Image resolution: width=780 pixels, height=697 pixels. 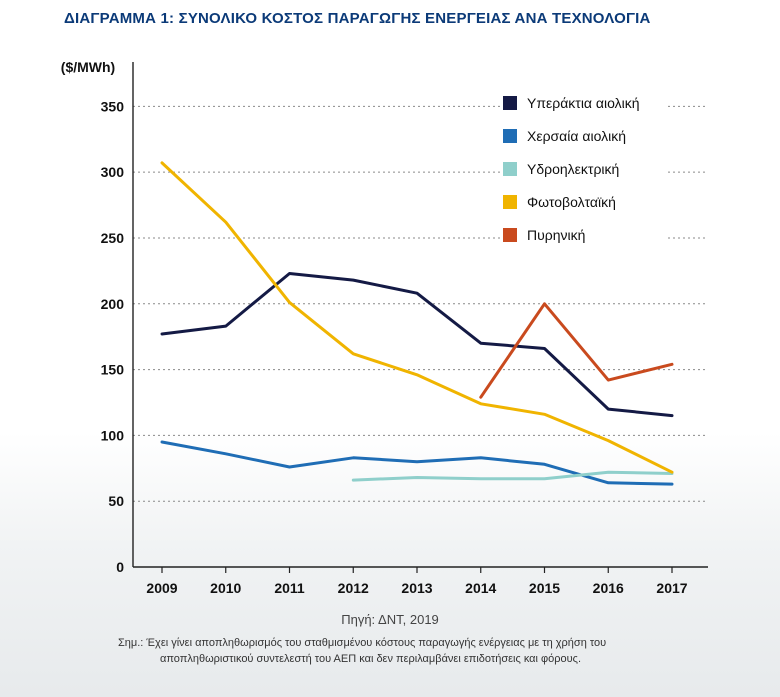 I want to click on legend-label: Υπεράκτια αιολική, so click(x=583, y=103).